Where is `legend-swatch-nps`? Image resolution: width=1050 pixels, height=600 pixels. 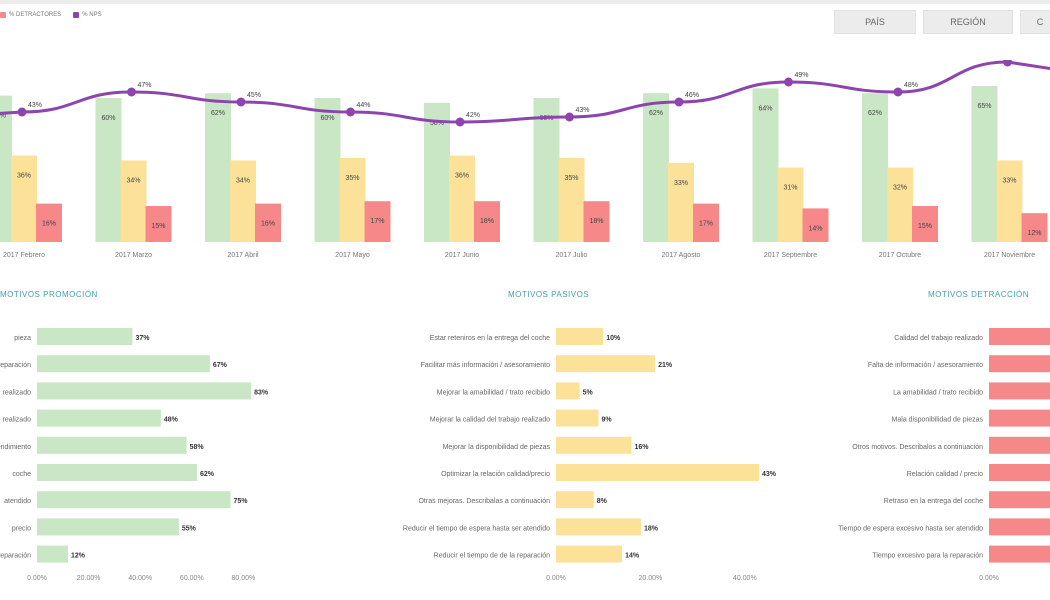 legend-swatch-nps is located at coordinates (76, 15).